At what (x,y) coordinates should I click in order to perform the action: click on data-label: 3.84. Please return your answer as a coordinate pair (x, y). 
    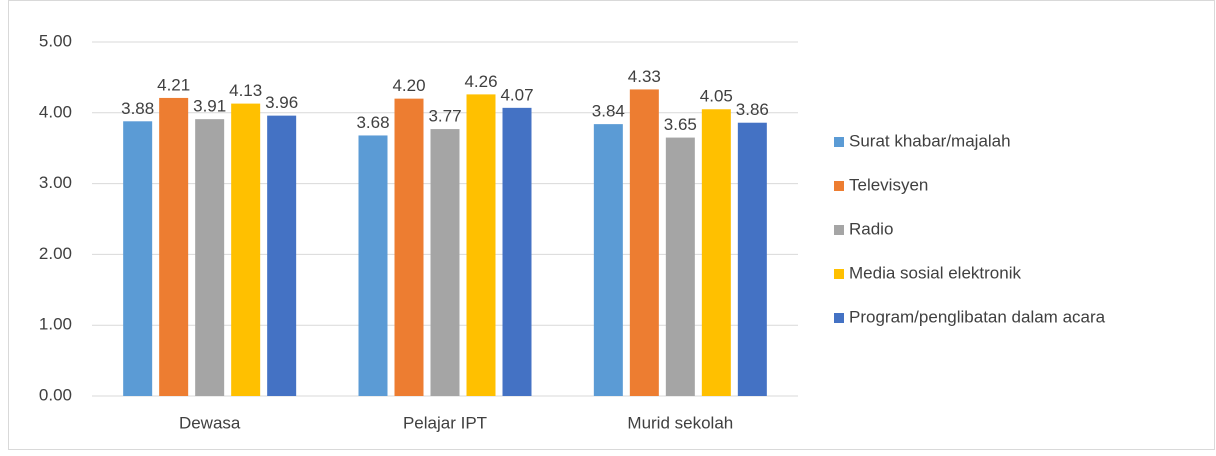
    Looking at the image, I should click on (608, 111).